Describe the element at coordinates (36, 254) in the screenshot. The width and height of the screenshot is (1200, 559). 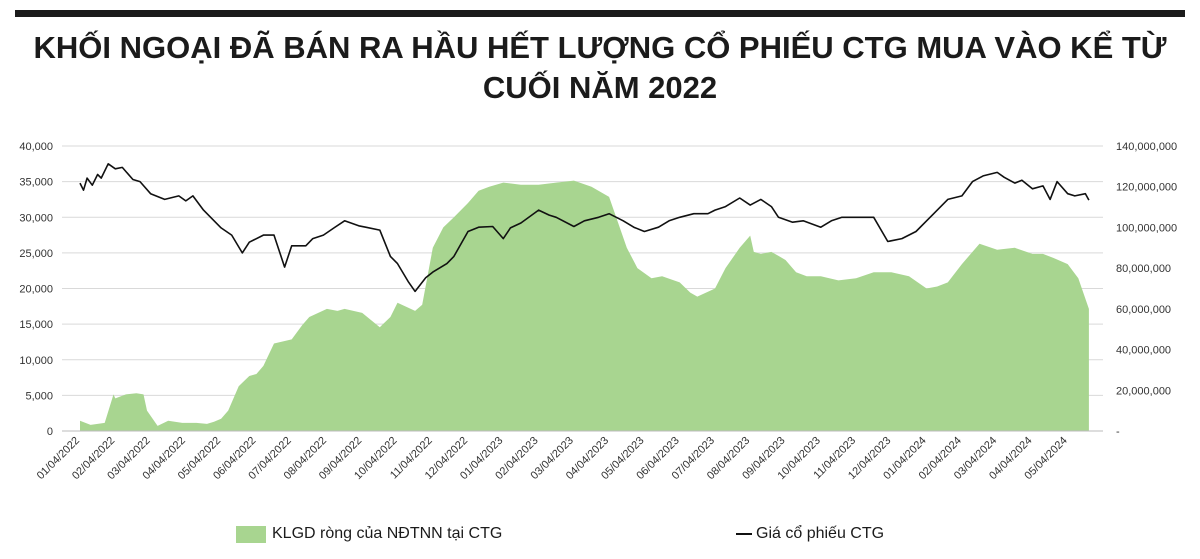
I see `y-left-tick-label: 25,000` at that location.